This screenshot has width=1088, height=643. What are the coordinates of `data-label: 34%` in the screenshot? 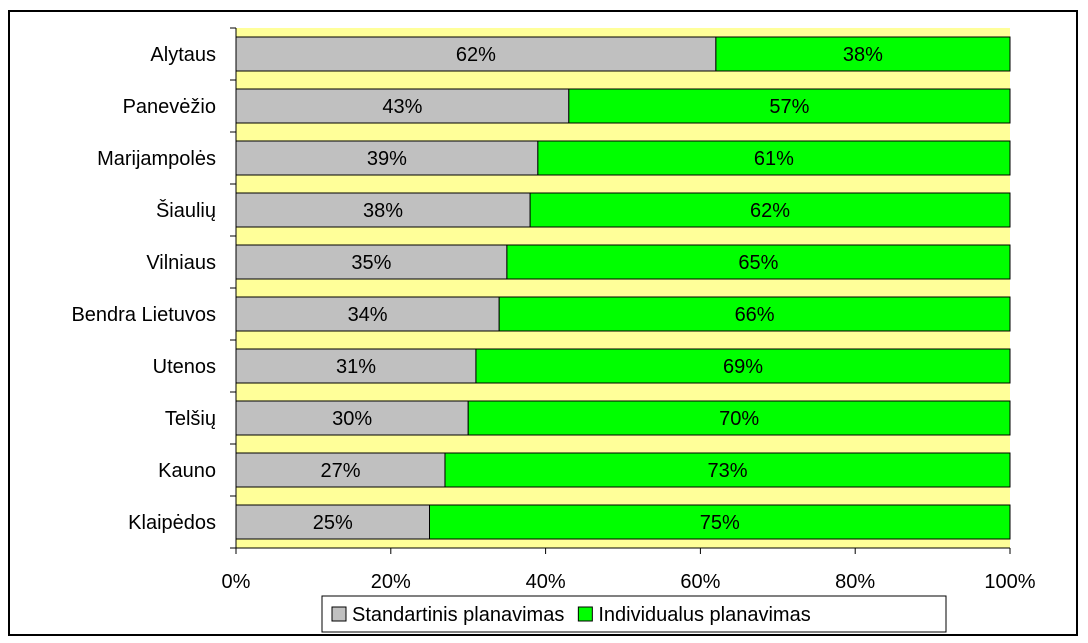 It's located at (368, 315).